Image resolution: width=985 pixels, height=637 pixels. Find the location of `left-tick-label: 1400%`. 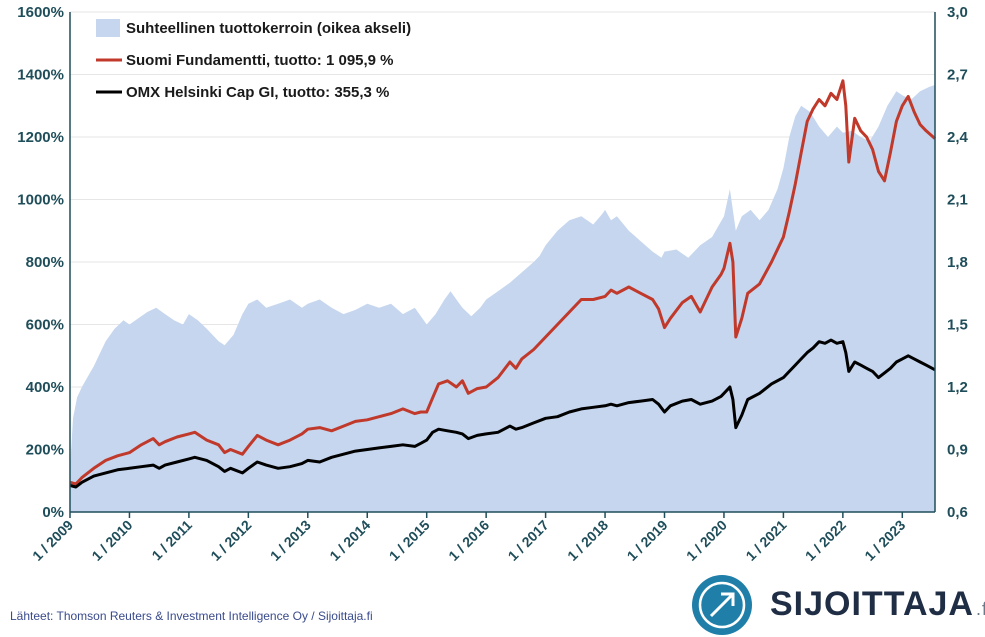

left-tick-label: 1400% is located at coordinates (40, 75).